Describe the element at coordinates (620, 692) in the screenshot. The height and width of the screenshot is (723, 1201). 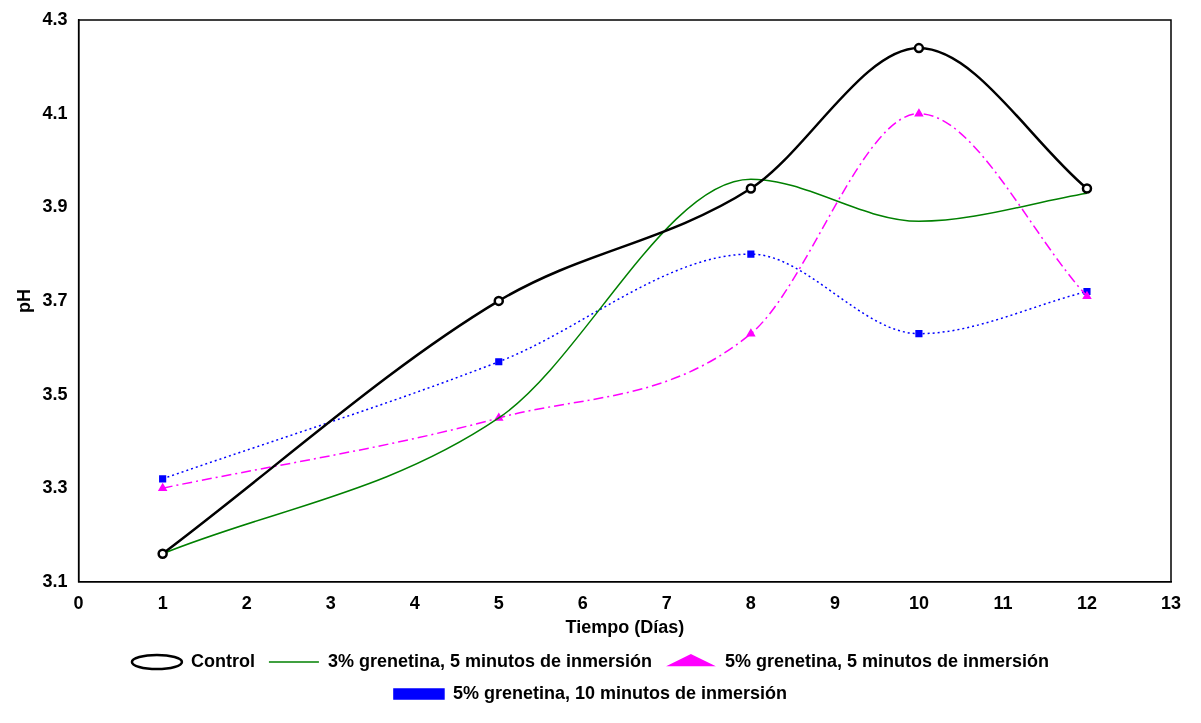
I see `legend-label: 5% grenetina, 10 minutos de inmersión` at that location.